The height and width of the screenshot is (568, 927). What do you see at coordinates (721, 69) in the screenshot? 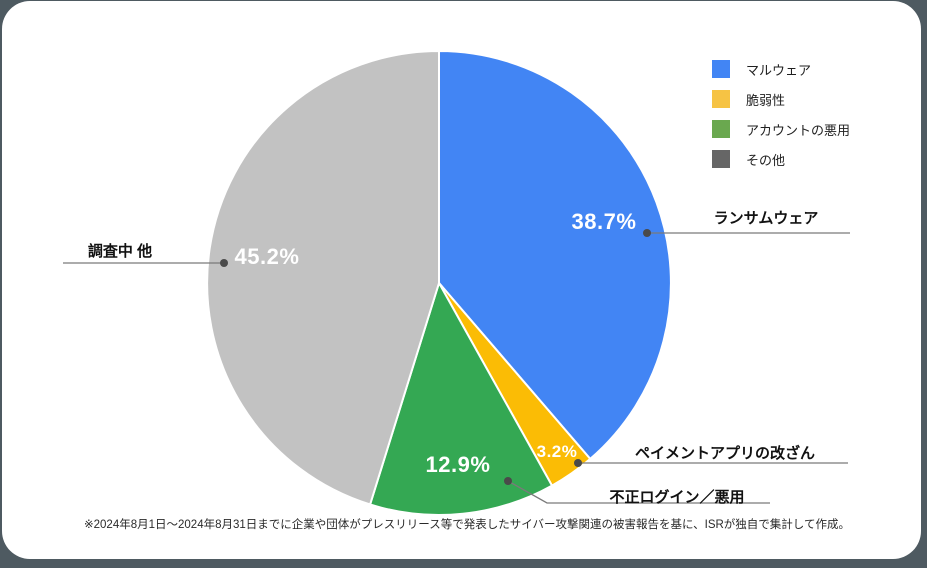
I see `legend-swatch-malware` at bounding box center [721, 69].